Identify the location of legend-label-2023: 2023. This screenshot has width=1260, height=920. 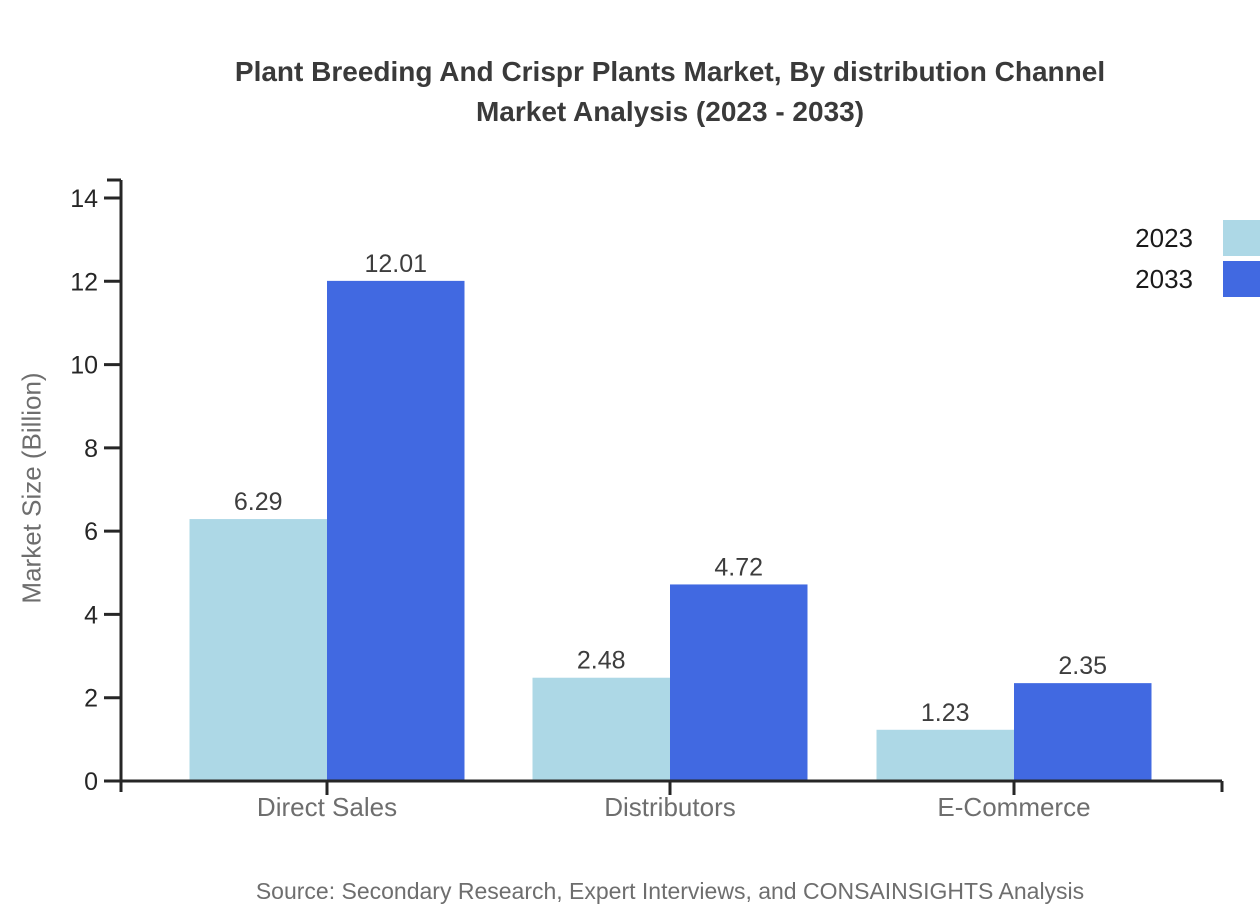
(1164, 237).